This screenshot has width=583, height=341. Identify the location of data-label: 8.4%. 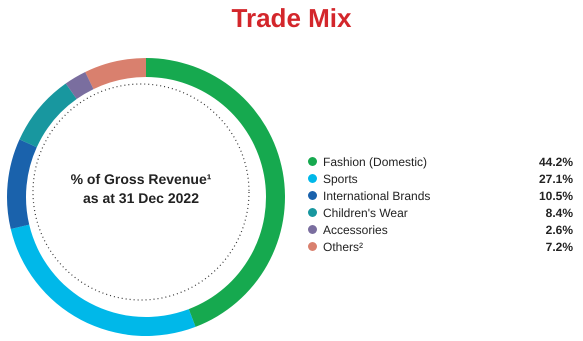
(559, 213).